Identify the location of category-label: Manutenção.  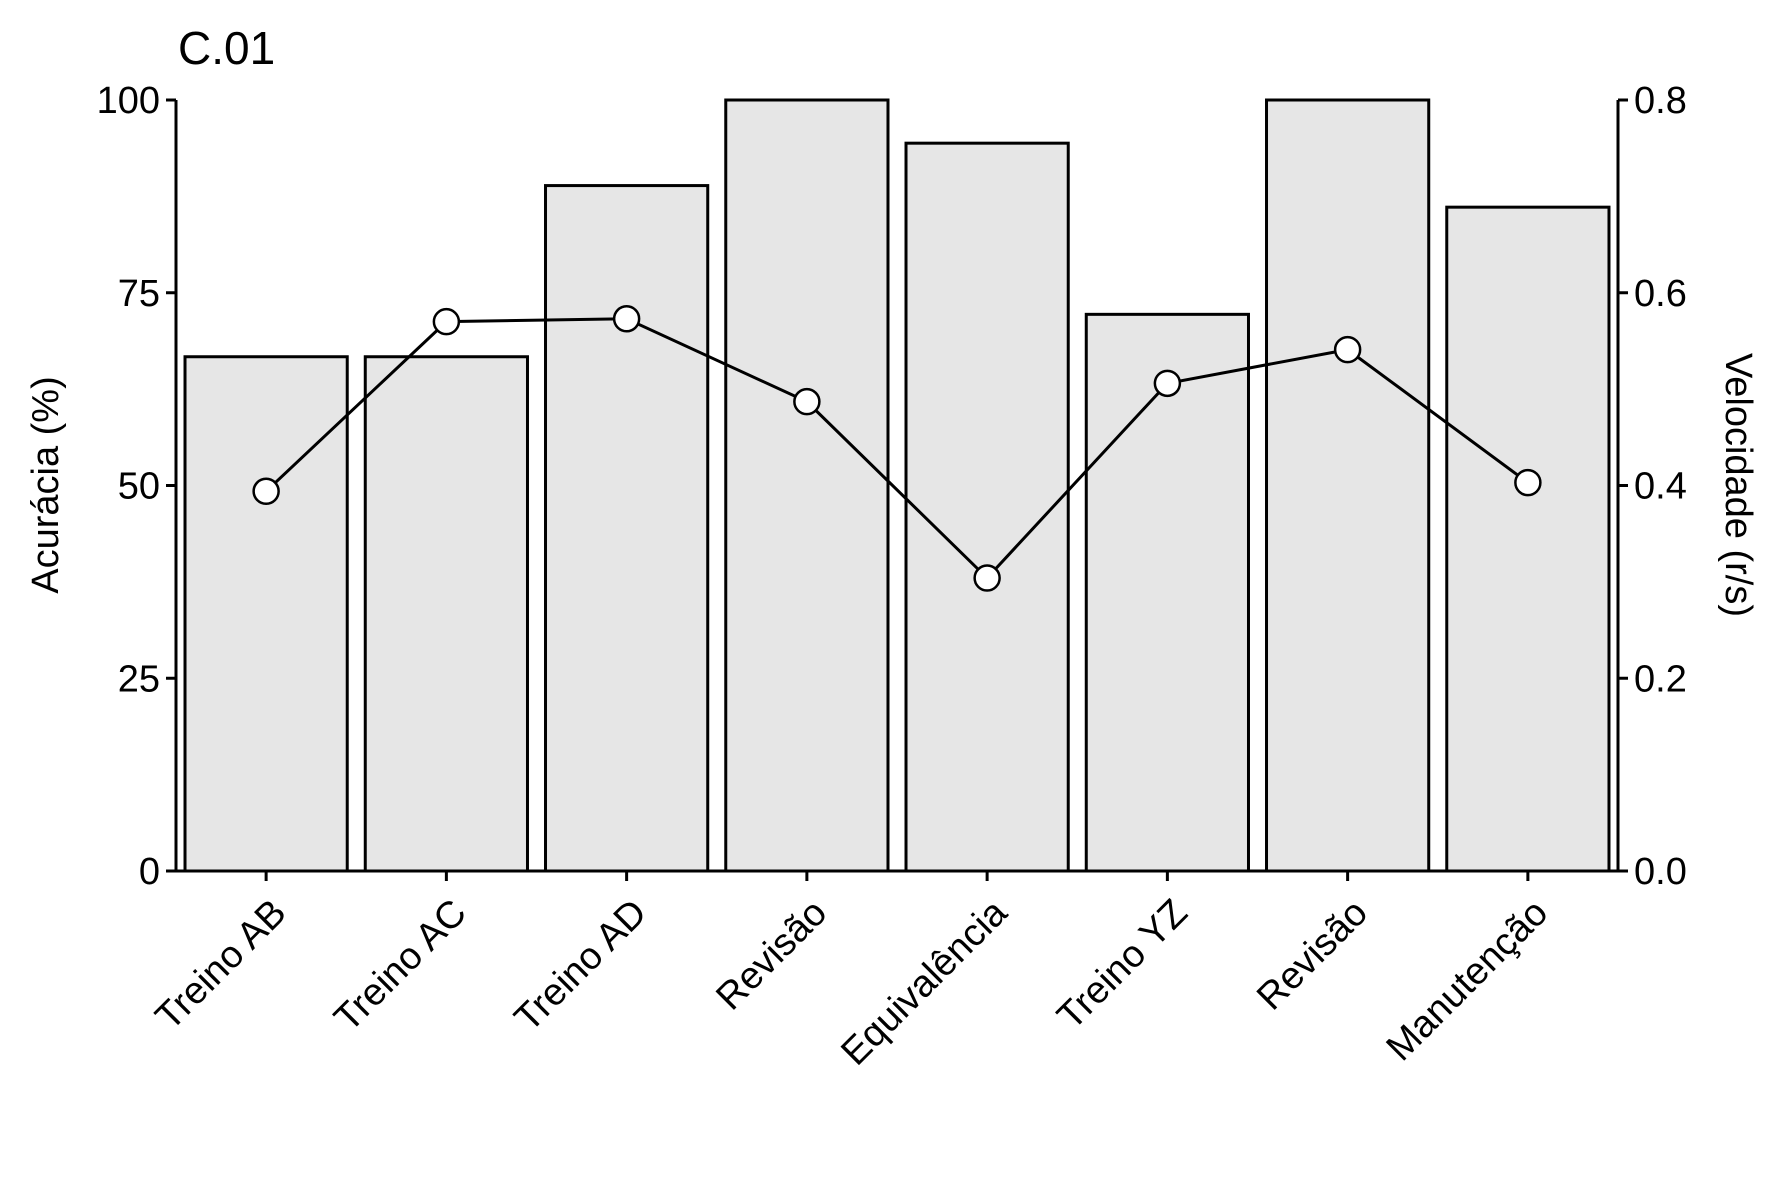
(1468, 981).